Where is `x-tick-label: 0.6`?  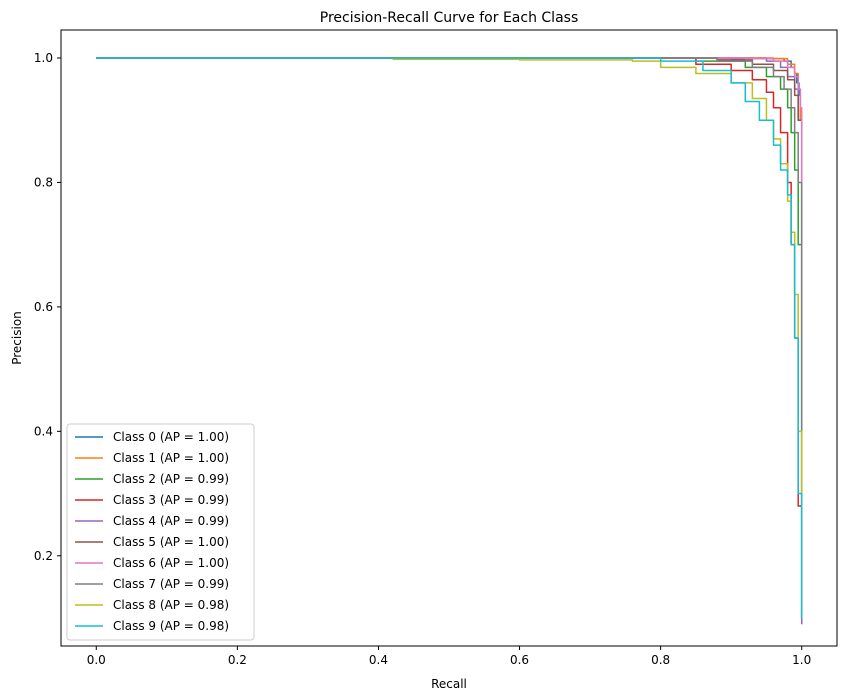 x-tick-label: 0.6 is located at coordinates (519, 660).